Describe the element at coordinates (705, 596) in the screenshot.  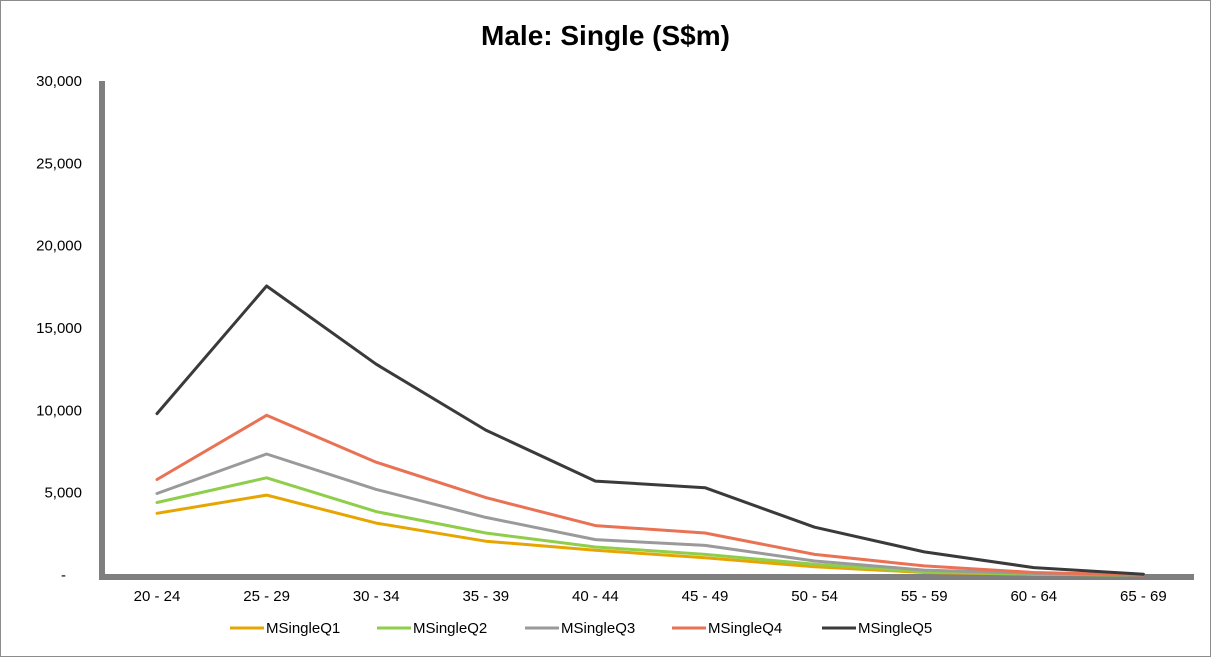
I see `x-tick-label: 45 - 49` at that location.